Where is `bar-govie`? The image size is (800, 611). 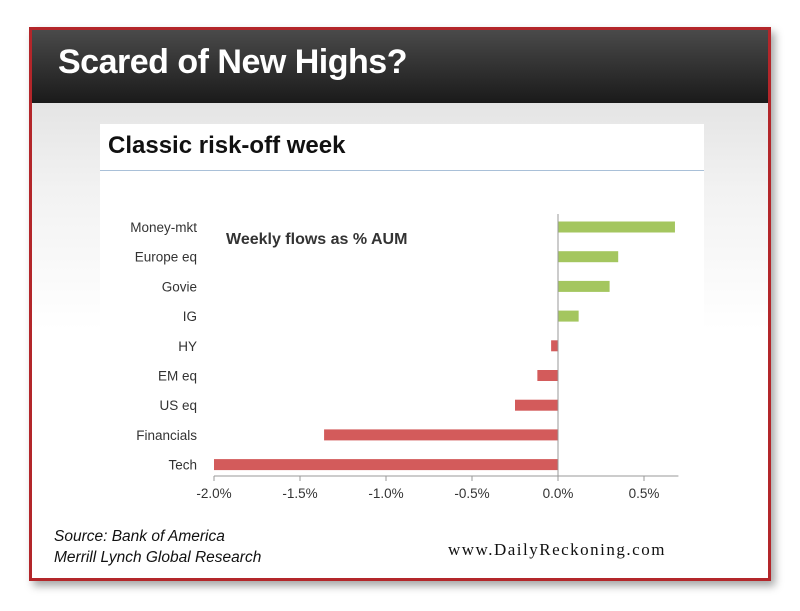 bar-govie is located at coordinates (584, 286).